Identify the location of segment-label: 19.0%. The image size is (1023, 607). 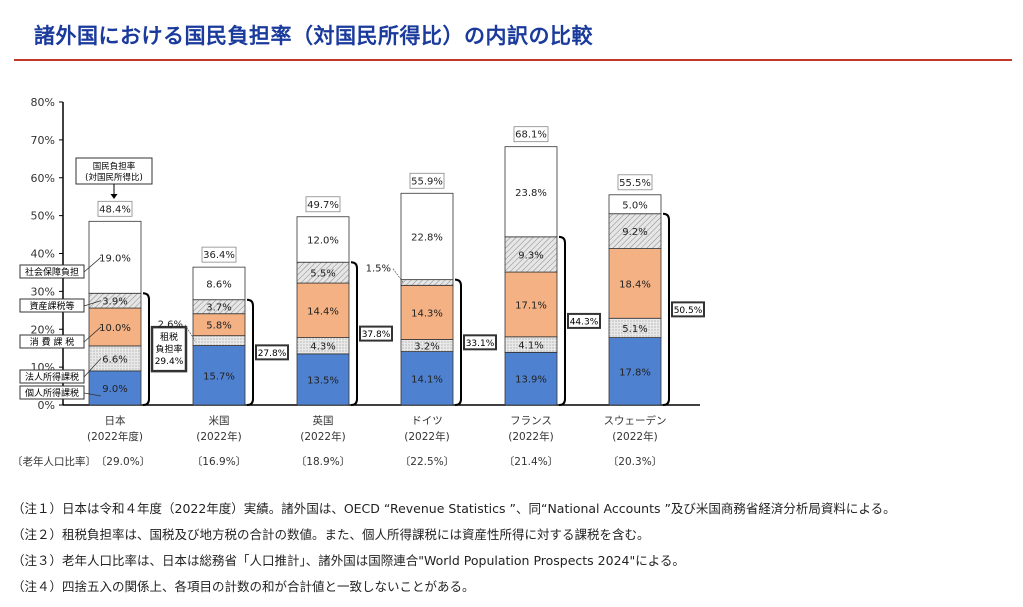
(115, 258).